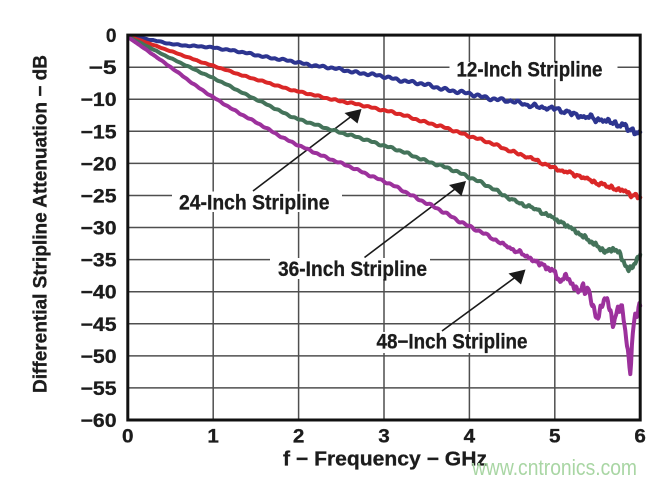  What do you see at coordinates (299, 437) in the screenshot?
I see `svg-text: 2` at bounding box center [299, 437].